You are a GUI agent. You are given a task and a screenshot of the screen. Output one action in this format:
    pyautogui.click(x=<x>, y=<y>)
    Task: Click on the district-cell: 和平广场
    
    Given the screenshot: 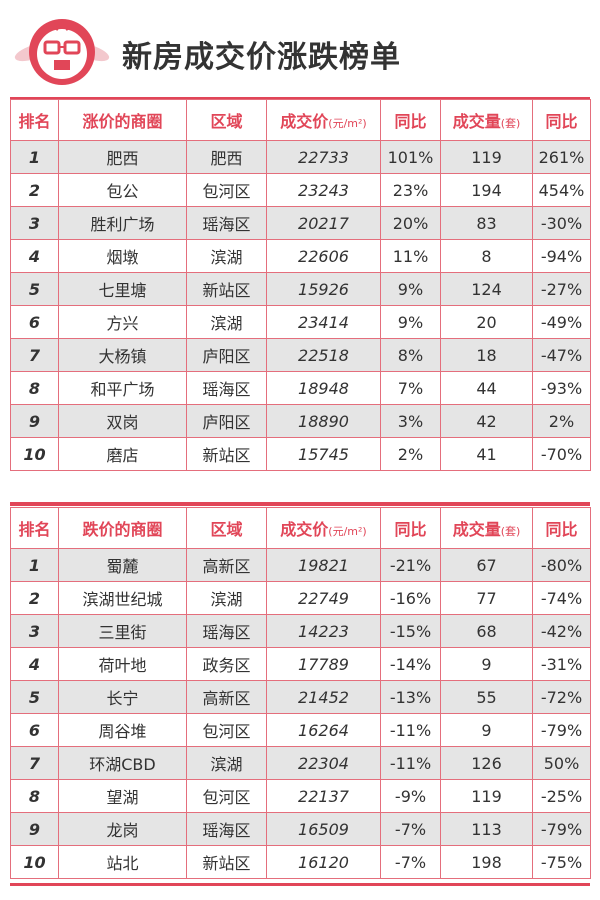 What is the action you would take?
    pyautogui.click(x=122, y=388)
    